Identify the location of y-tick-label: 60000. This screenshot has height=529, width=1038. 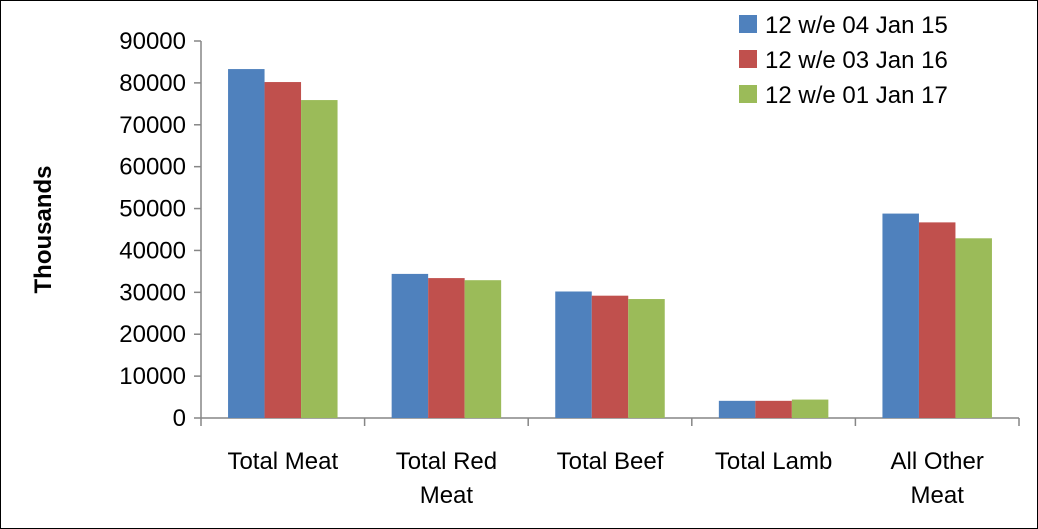
(152, 167).